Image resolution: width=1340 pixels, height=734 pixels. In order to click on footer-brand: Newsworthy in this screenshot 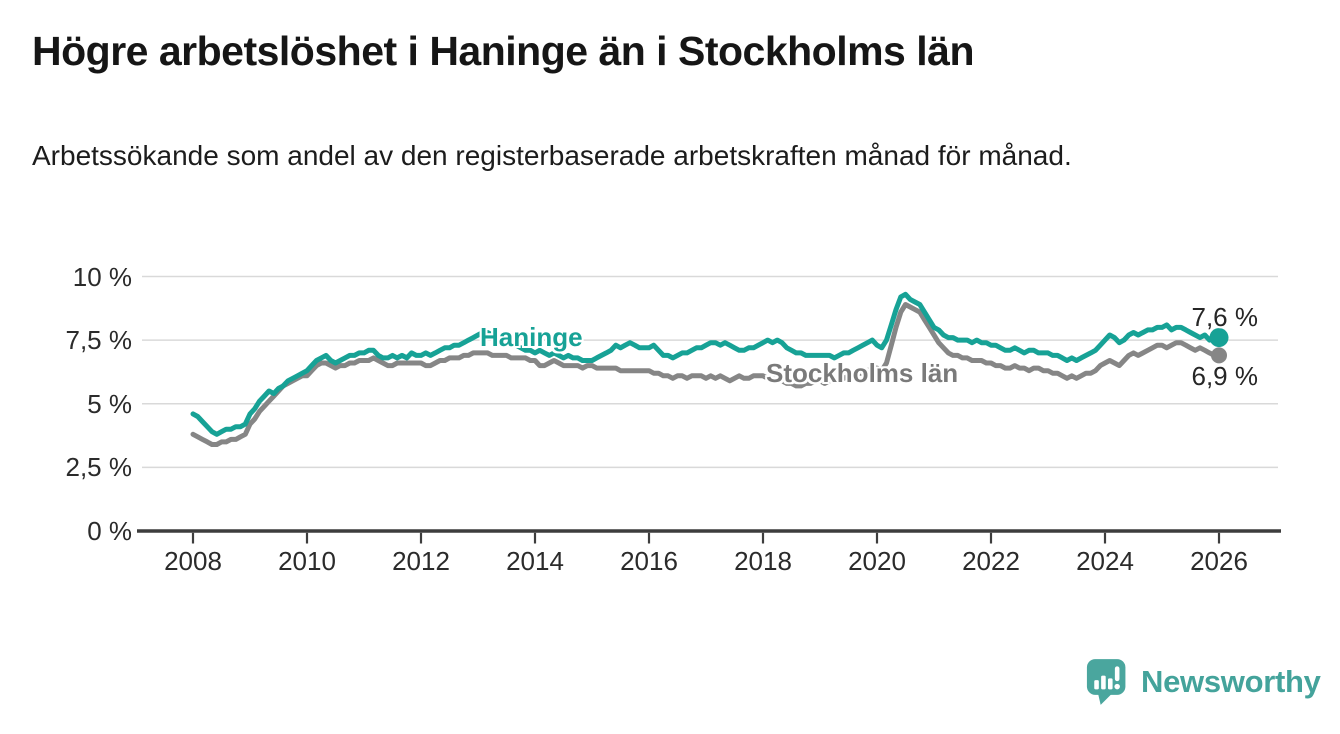, I will do `click(1203, 682)`.